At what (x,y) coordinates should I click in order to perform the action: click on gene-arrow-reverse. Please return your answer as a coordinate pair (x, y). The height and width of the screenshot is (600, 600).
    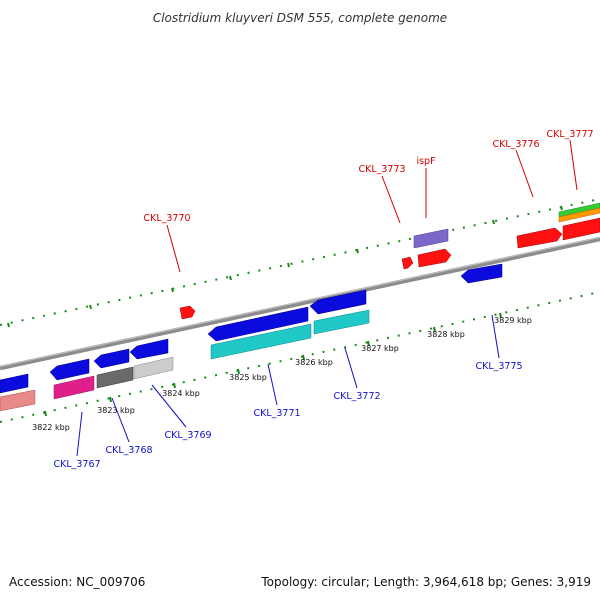
    Looking at the image, I should click on (14, 383).